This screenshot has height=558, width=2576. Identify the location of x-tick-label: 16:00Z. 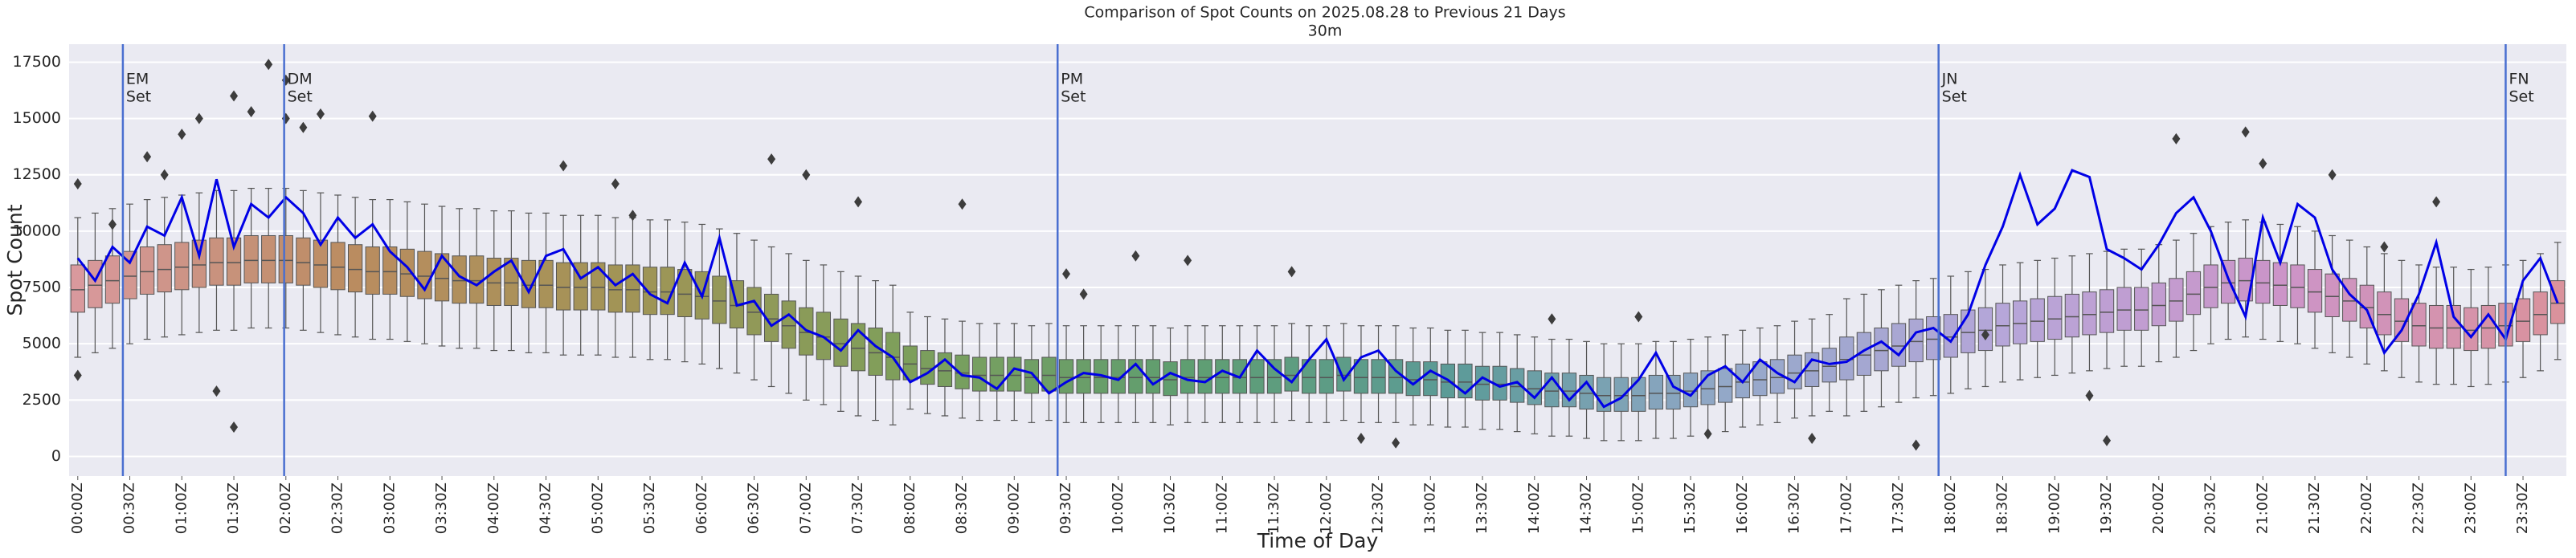
(1742, 508).